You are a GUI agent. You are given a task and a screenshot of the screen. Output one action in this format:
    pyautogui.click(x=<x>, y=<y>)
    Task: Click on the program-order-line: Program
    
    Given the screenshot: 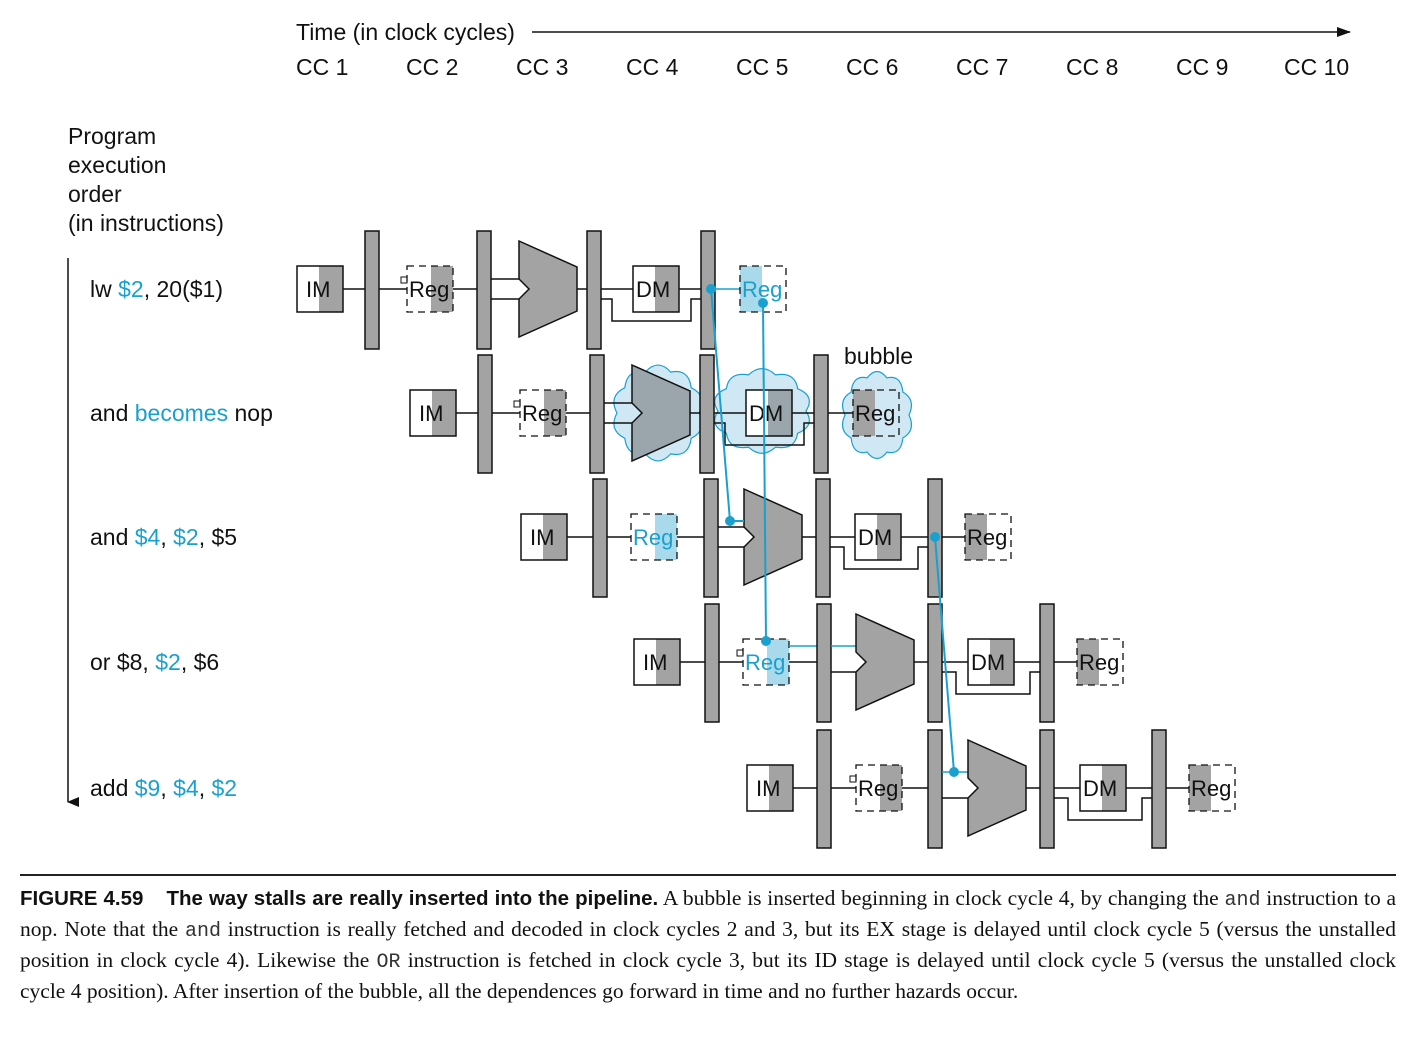 What is the action you would take?
    pyautogui.click(x=112, y=136)
    